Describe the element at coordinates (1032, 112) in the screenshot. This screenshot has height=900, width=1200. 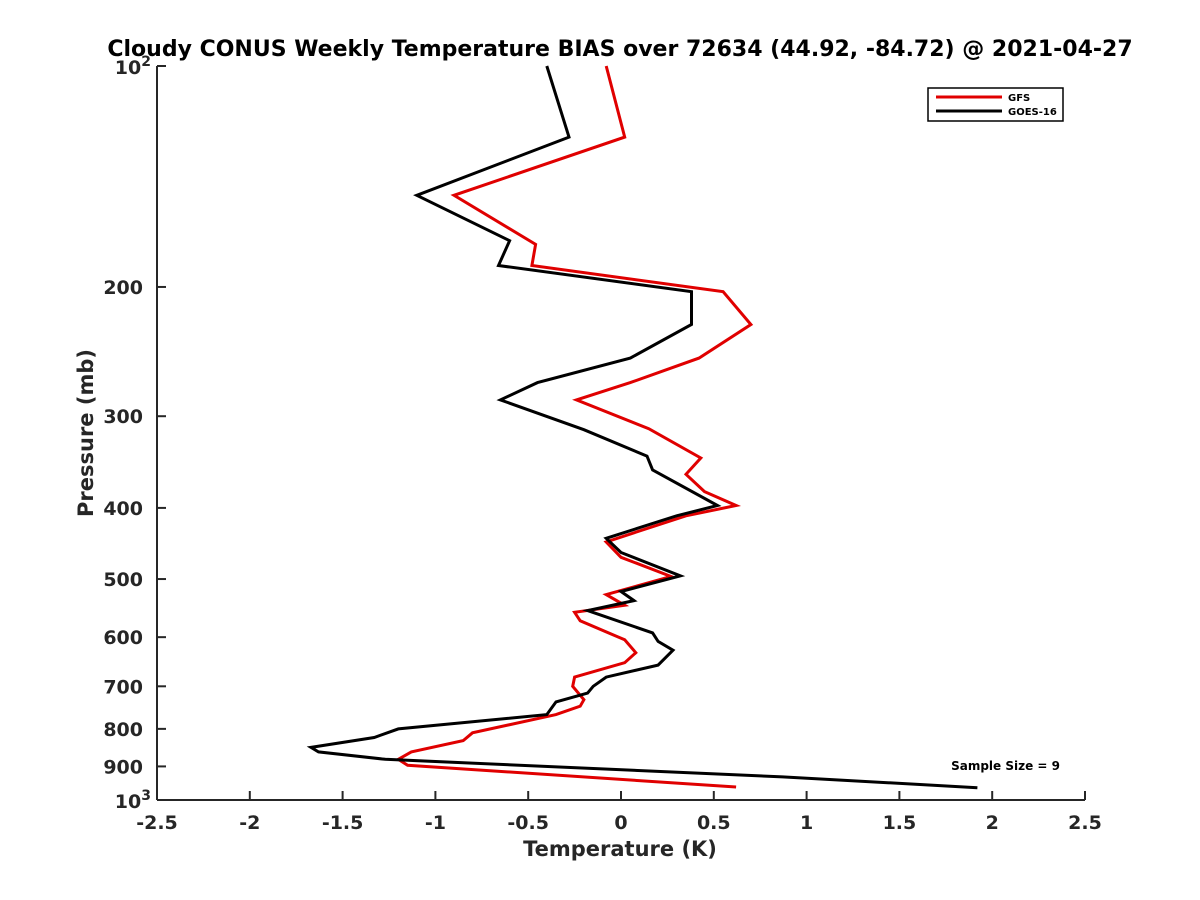
I see `legend-label-goes-16: GOES-16` at that location.